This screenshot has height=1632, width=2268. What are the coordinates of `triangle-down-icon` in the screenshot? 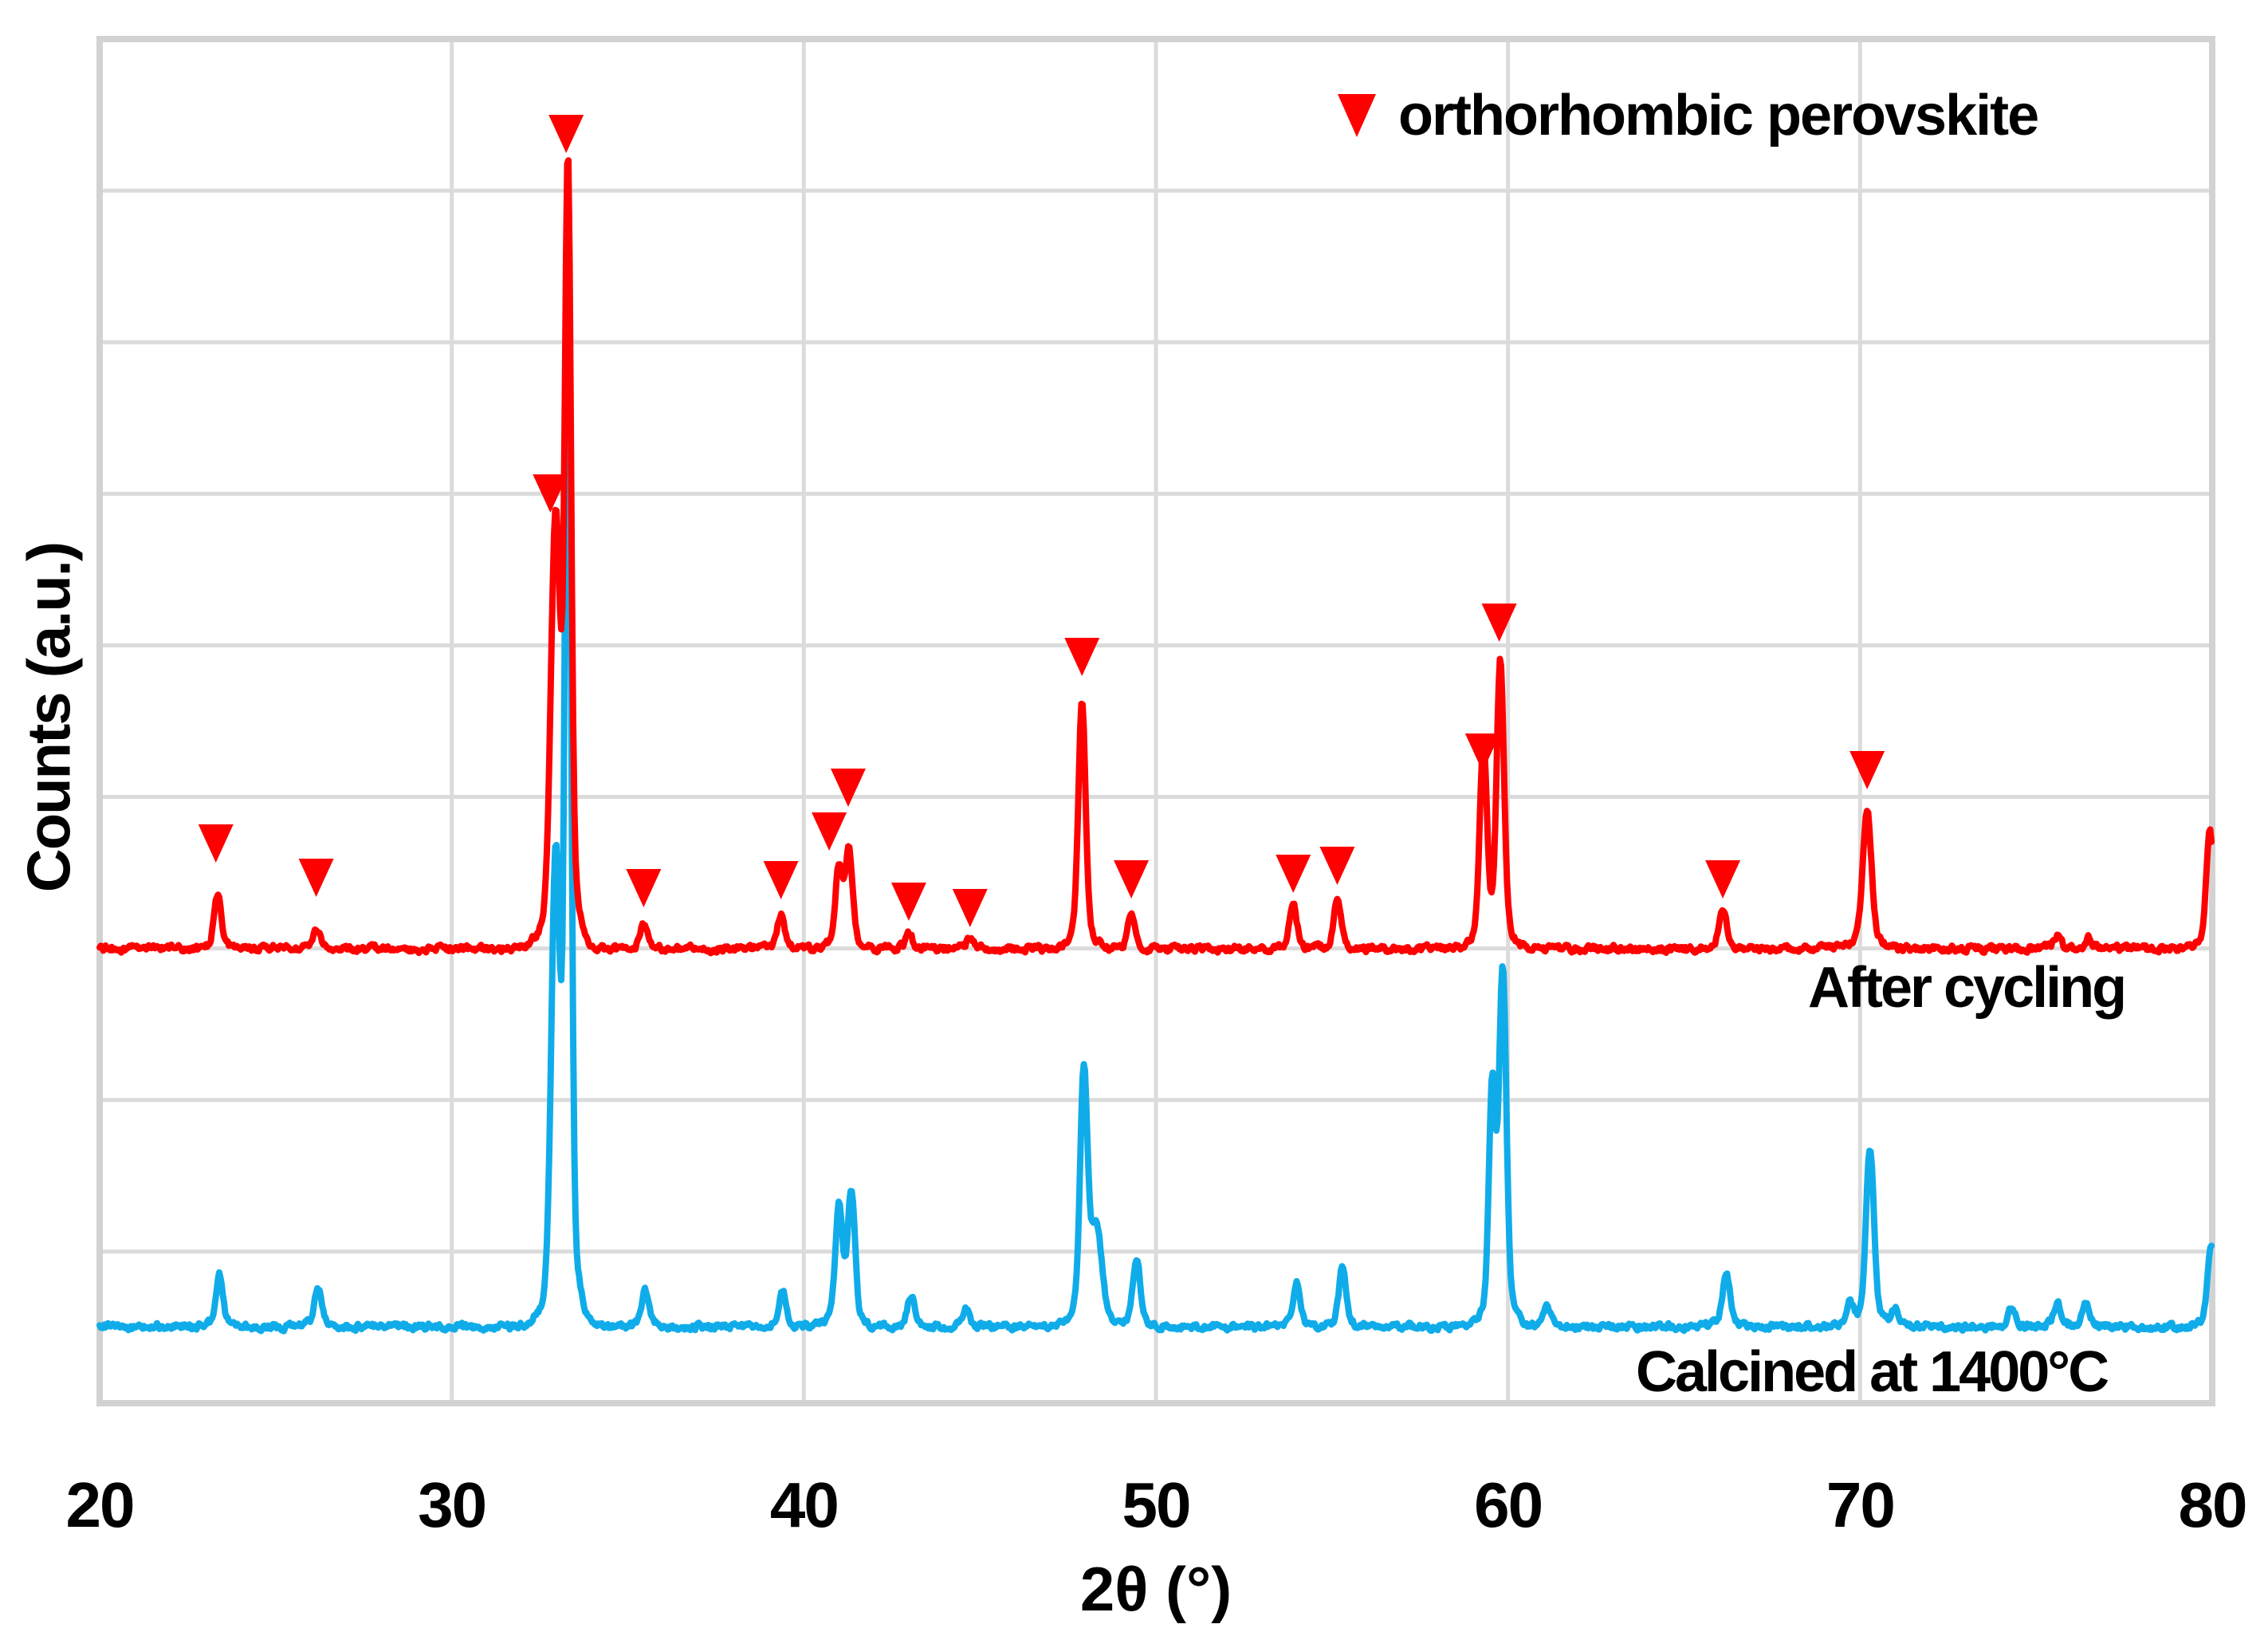 It's located at (1357, 116).